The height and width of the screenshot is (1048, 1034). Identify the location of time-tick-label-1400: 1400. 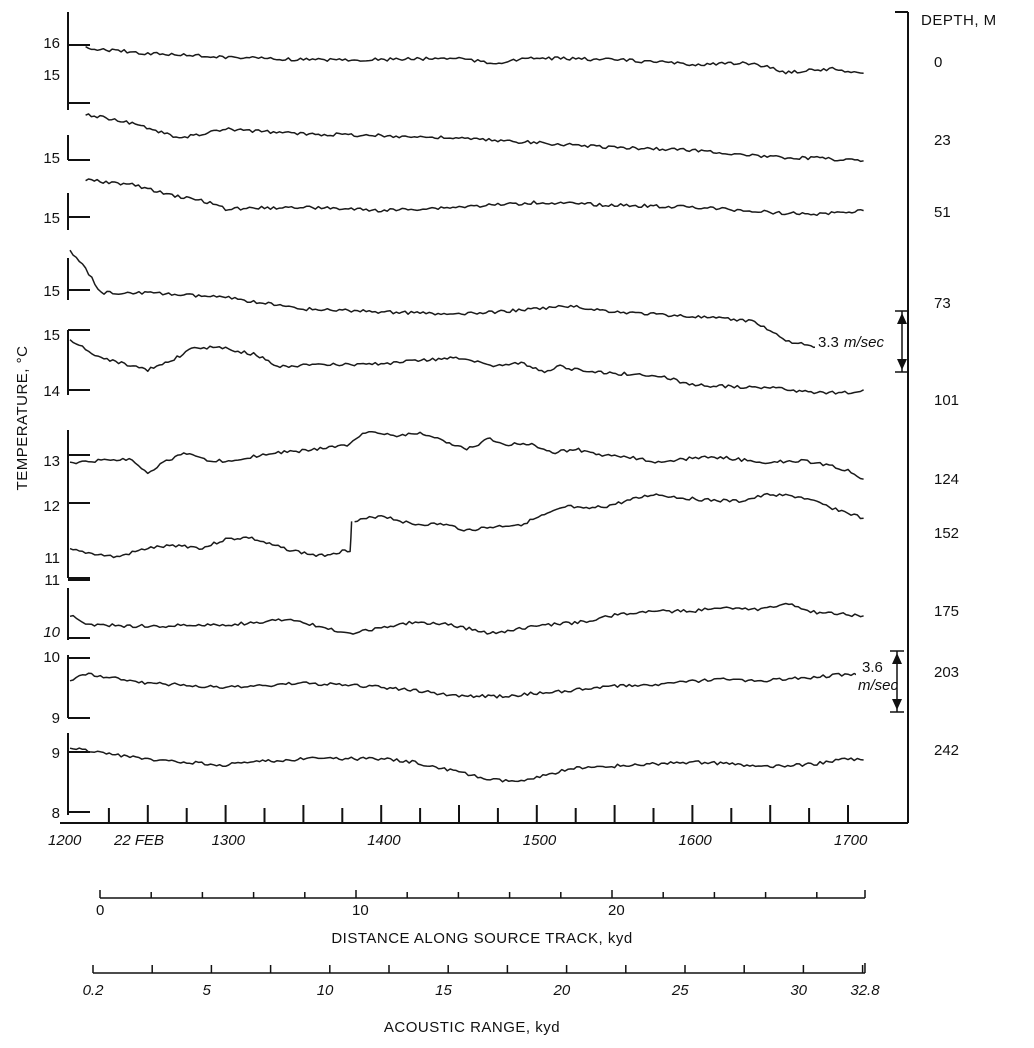
(384, 840).